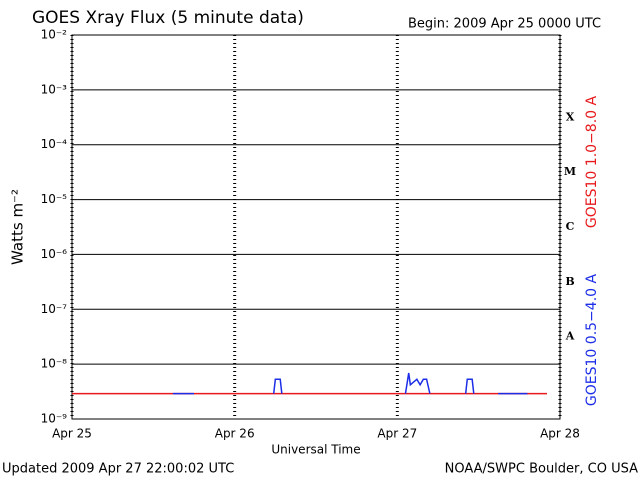 The height and width of the screenshot is (480, 640). Describe the element at coordinates (569, 281) in the screenshot. I see `flare-class-label: B` at that location.